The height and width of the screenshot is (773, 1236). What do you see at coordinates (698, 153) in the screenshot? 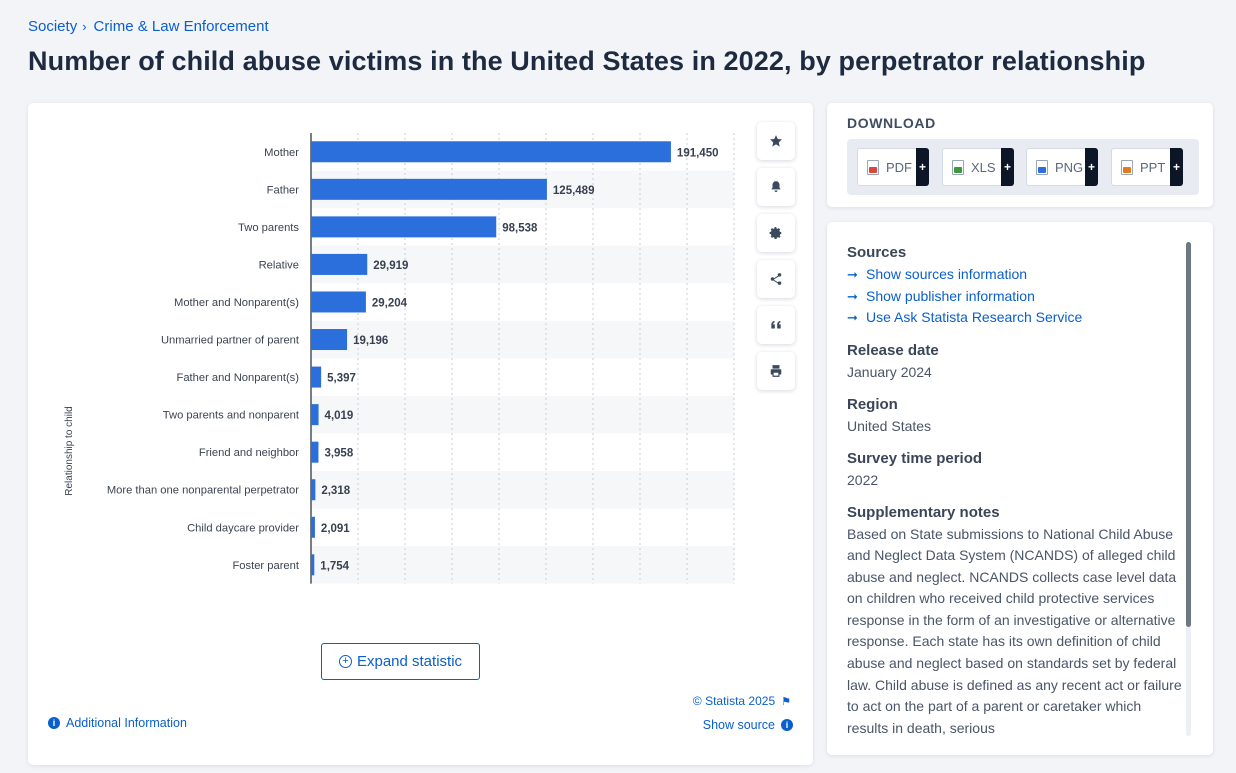
I see `data-label: 191,450` at bounding box center [698, 153].